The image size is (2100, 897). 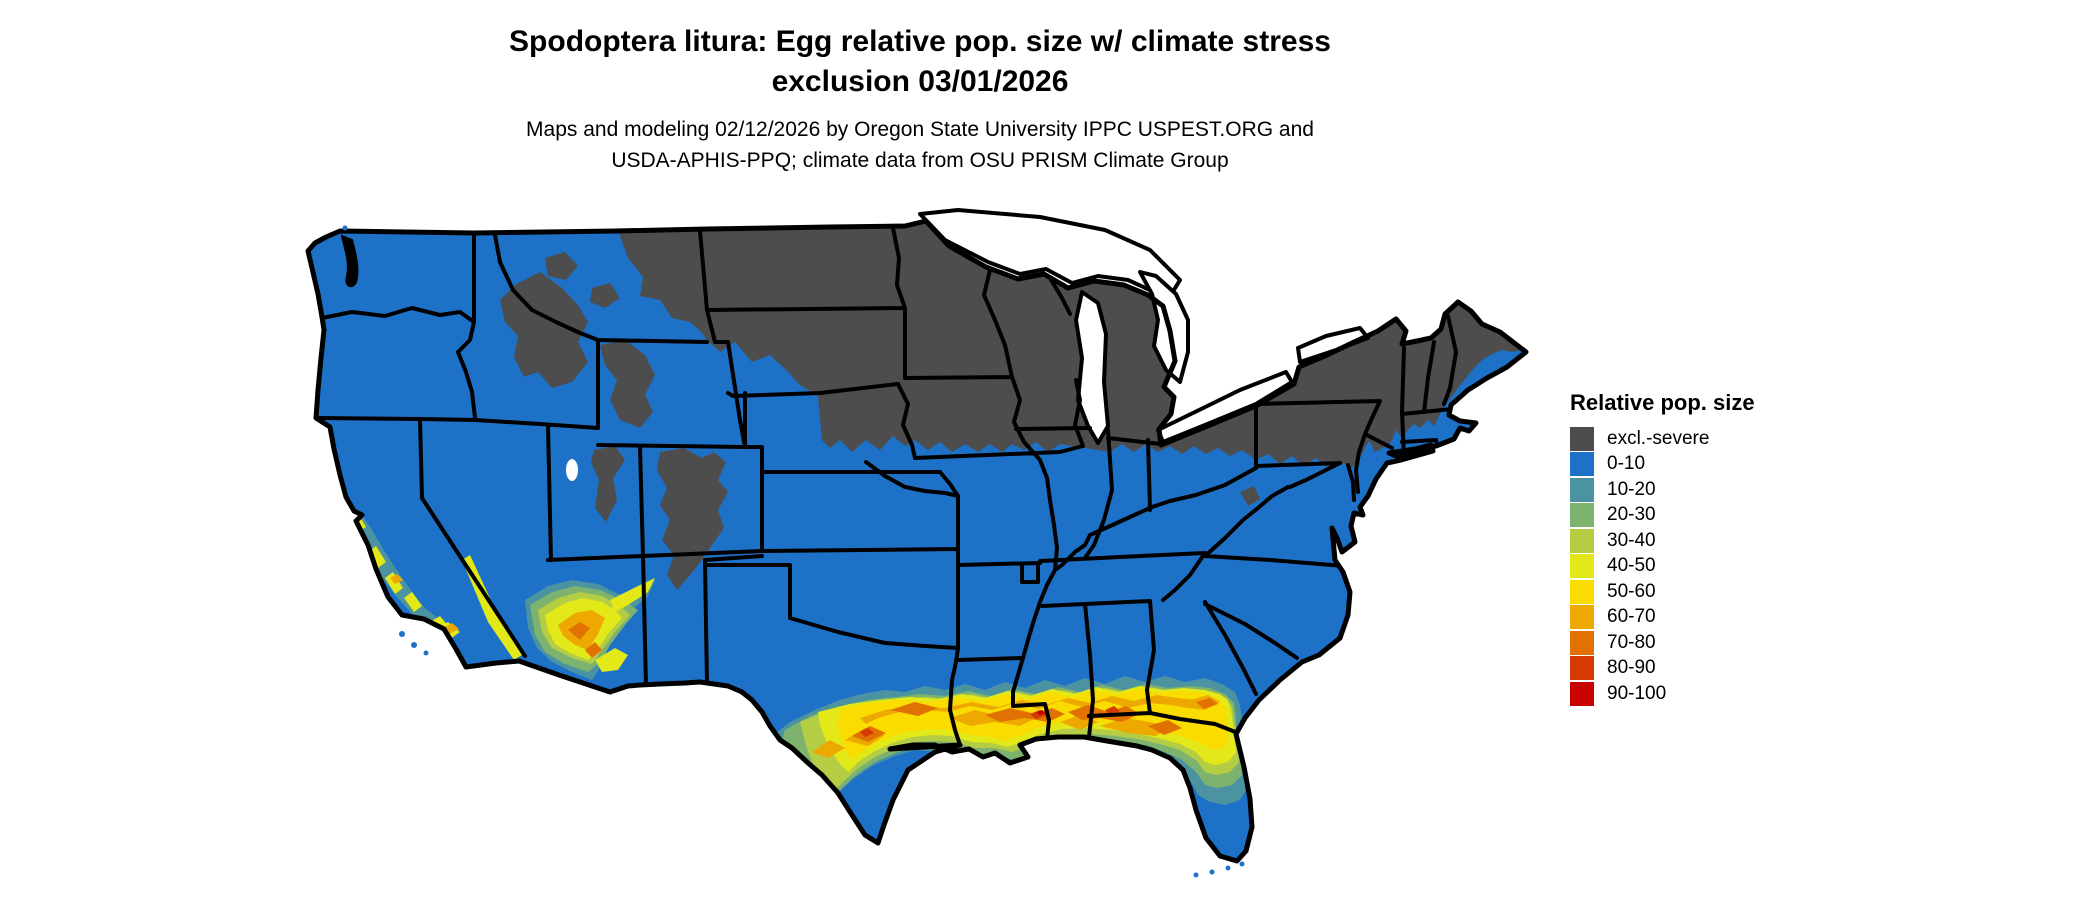 What do you see at coordinates (1735, 439) in the screenshot?
I see `legend-item-excl-severe: excl.-severe` at bounding box center [1735, 439].